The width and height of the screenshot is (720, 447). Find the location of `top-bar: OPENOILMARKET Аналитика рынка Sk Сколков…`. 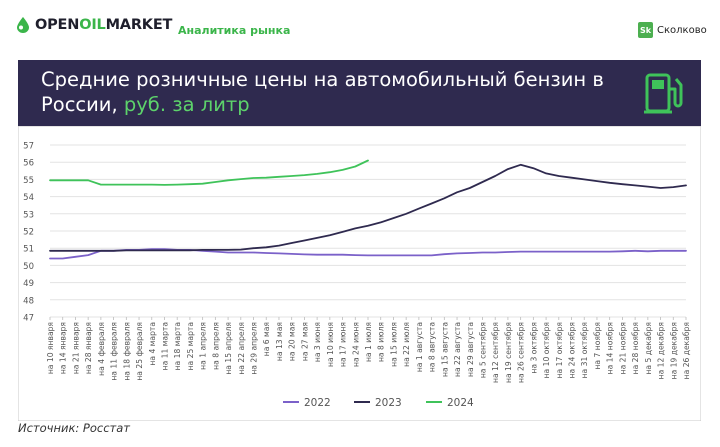

top-bar: OPENOILMARKET Аналитика рынка Sk Сколков… is located at coordinates (360, 29).